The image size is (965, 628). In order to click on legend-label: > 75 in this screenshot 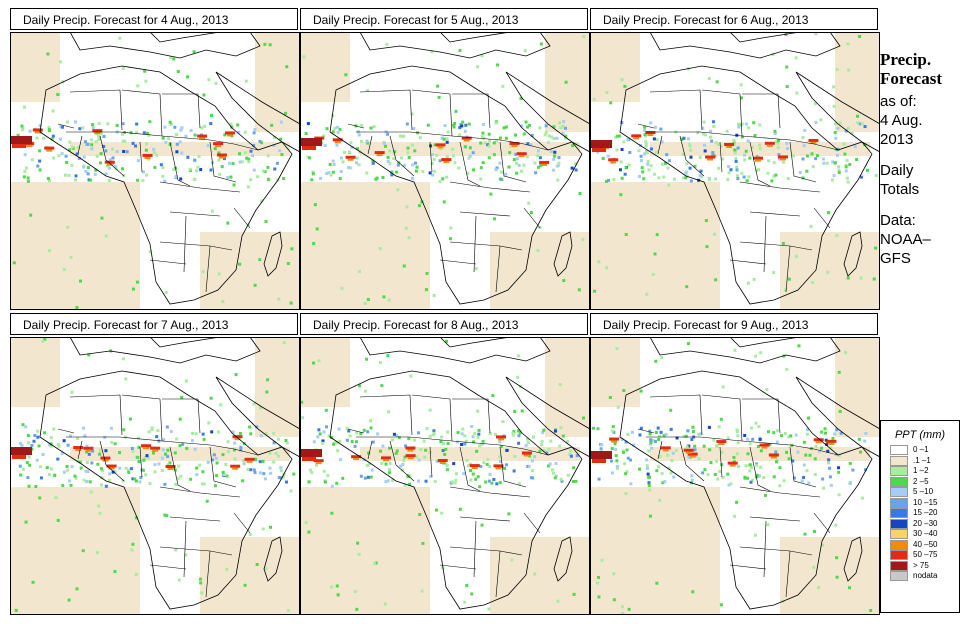, I will do `click(921, 565)`.